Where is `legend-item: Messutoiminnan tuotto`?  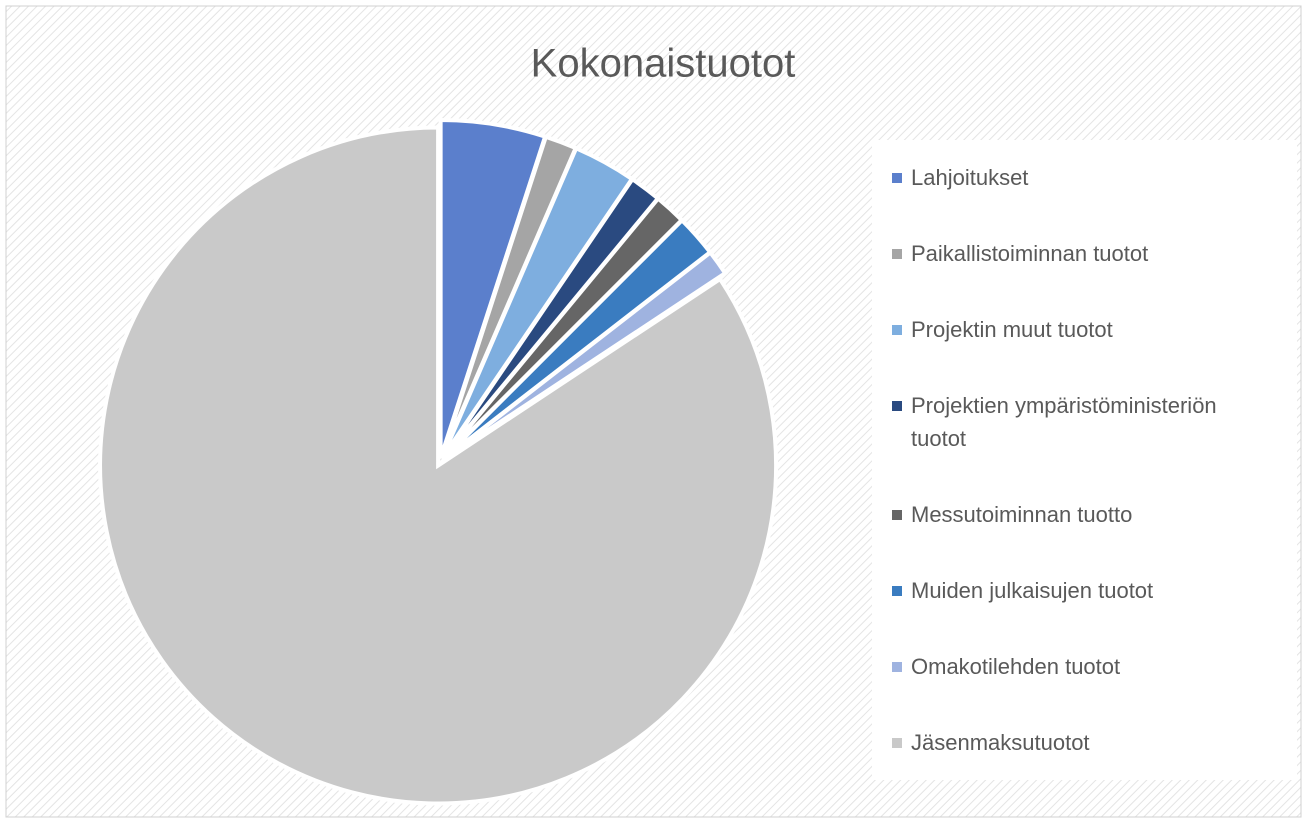
legend-item: Messutoiminnan tuotto is located at coordinates (1094, 514).